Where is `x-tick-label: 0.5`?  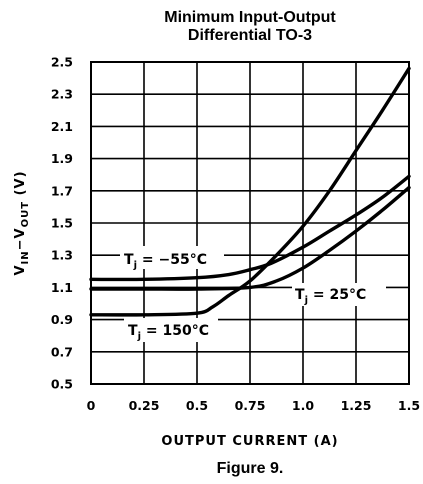 x-tick-label: 0.5 is located at coordinates (197, 405).